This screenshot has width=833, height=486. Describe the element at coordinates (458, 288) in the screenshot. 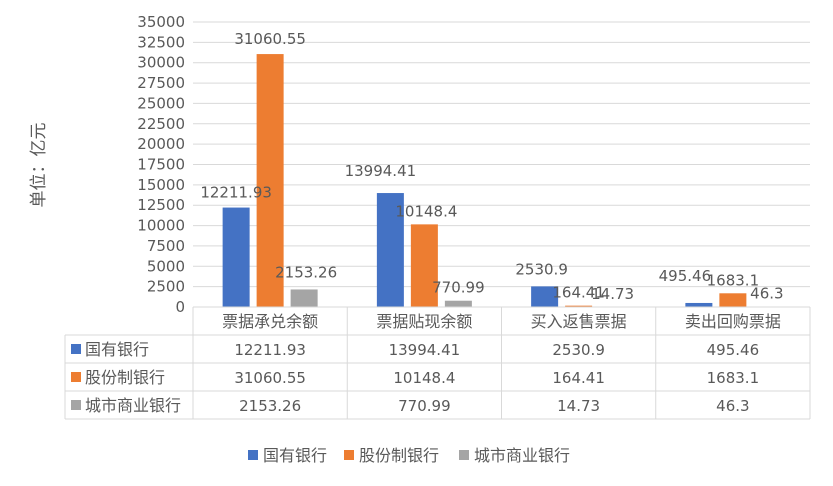

I see `data-label: 770.99` at that location.